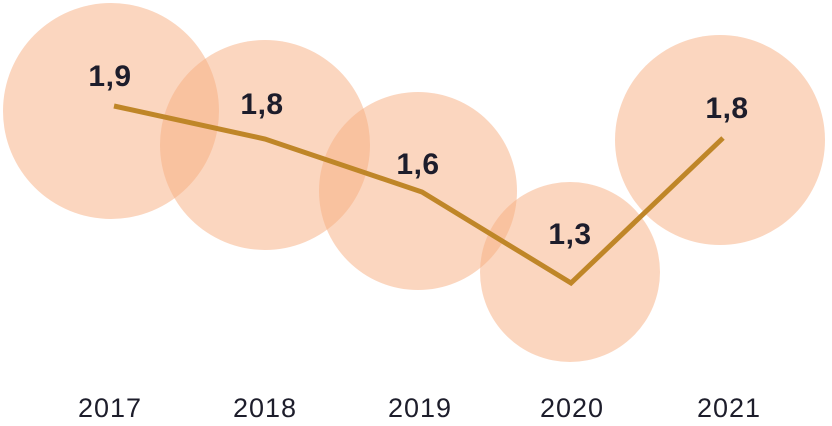  Describe the element at coordinates (261, 104) in the screenshot. I see `value-label-2018: 1,8` at that location.